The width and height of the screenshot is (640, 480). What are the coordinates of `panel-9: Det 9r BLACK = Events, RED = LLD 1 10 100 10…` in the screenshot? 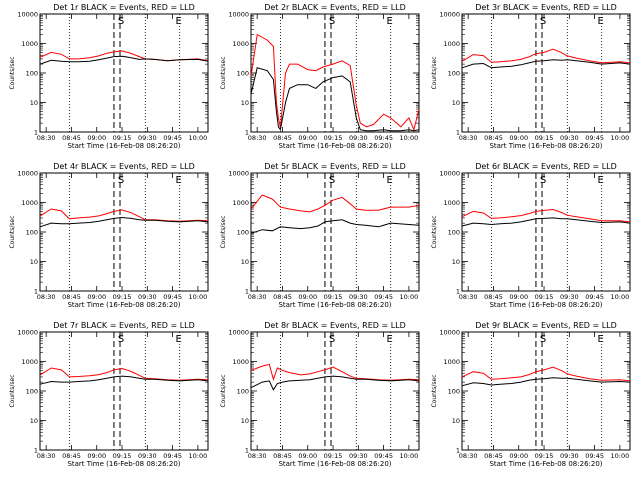 It's located at (531, 394).